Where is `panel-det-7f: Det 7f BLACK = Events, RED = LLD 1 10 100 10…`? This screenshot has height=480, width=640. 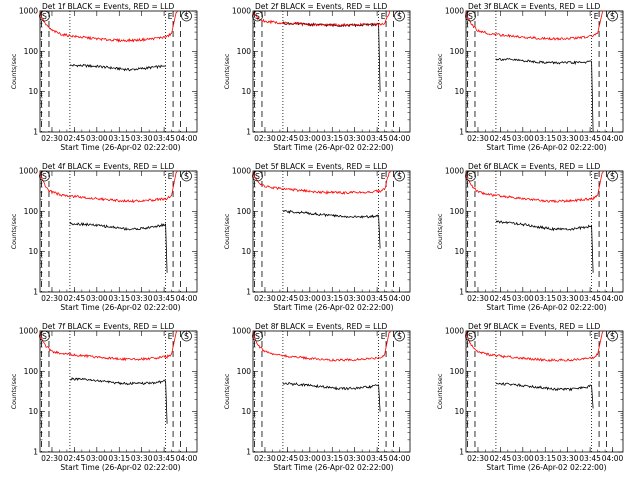
panel-det-7f: Det 7f BLACK = Events, RED = LLD 1 10 100 10… is located at coordinates (106, 400).